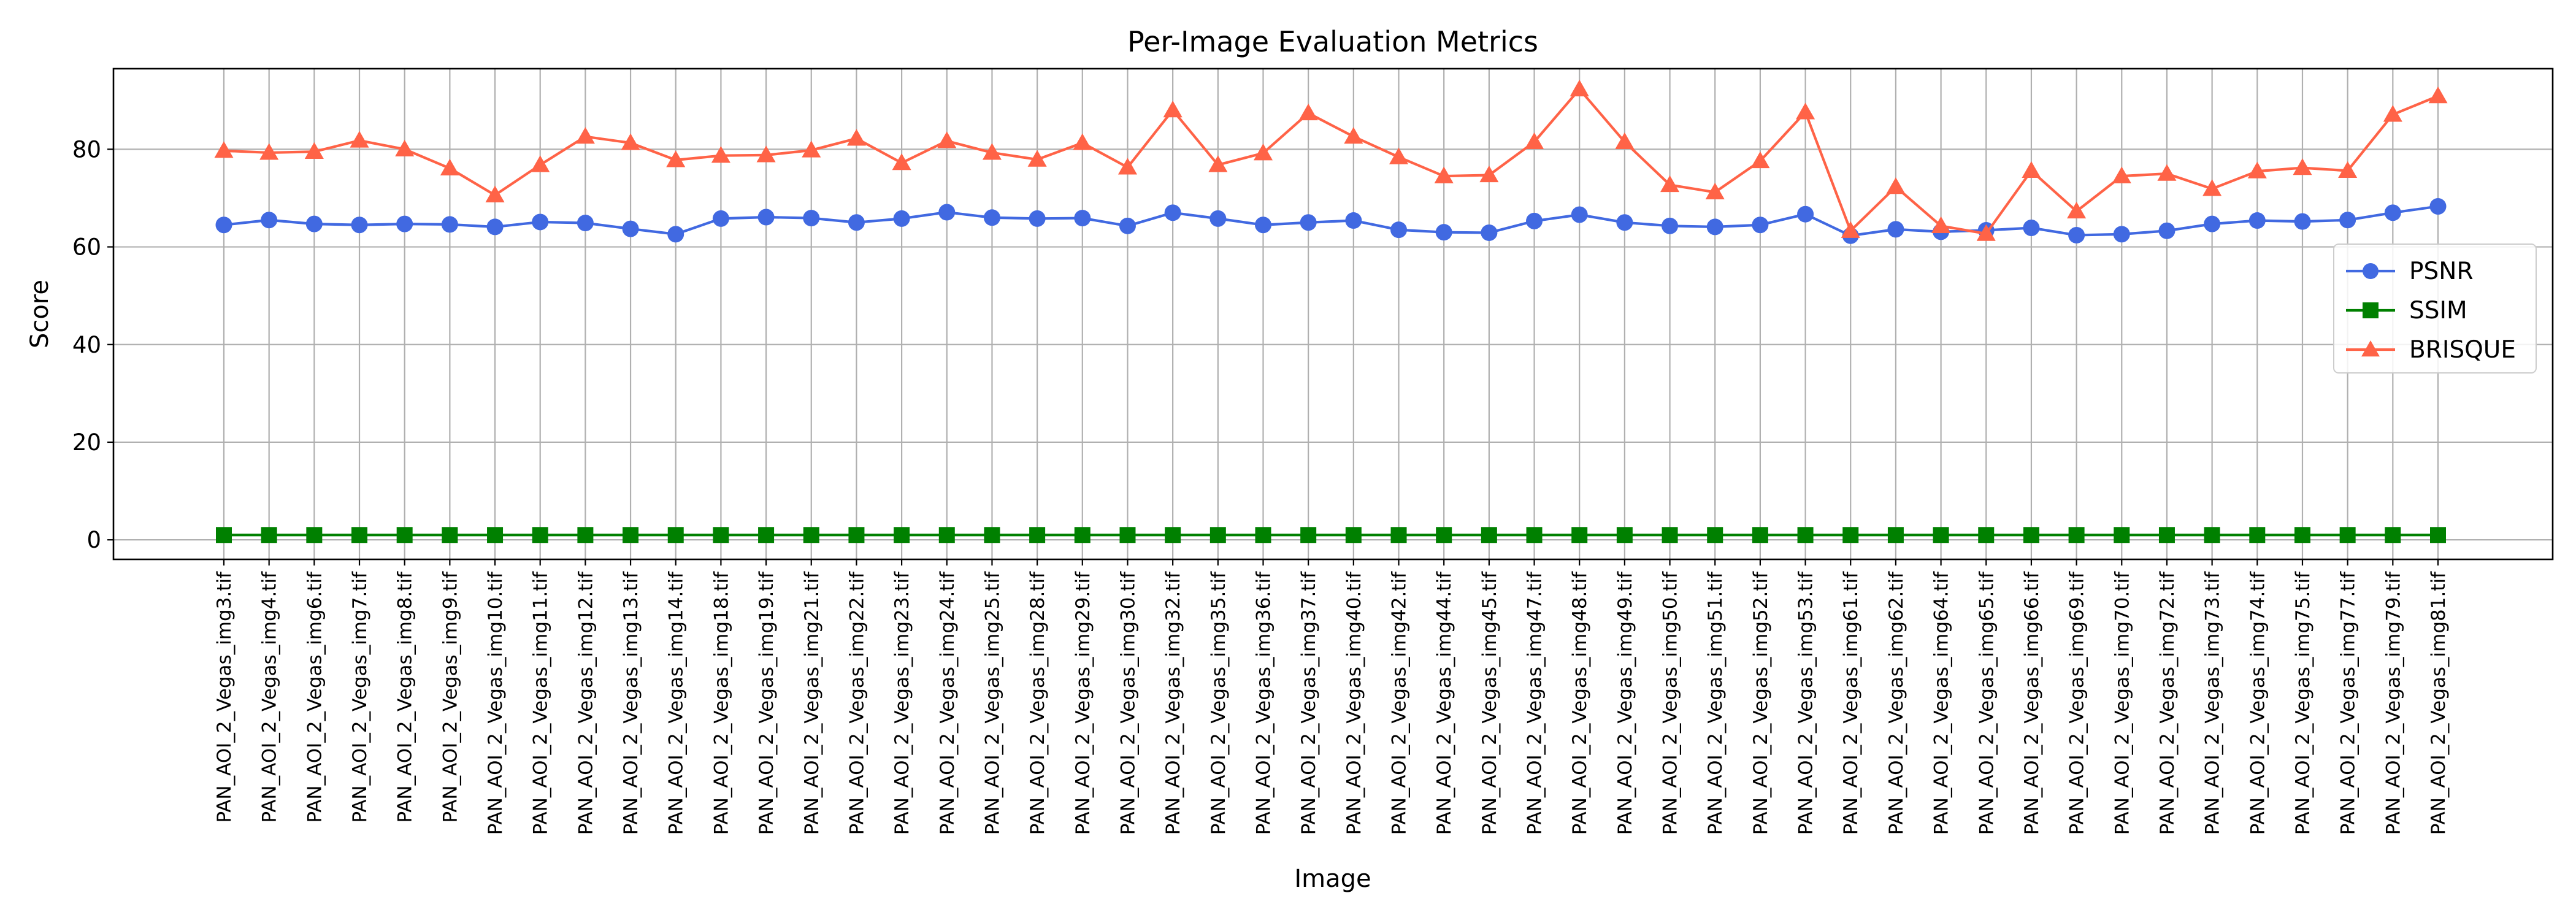 Image resolution: width=2576 pixels, height=920 pixels. I want to click on y-tick-label: 80, so click(86, 149).